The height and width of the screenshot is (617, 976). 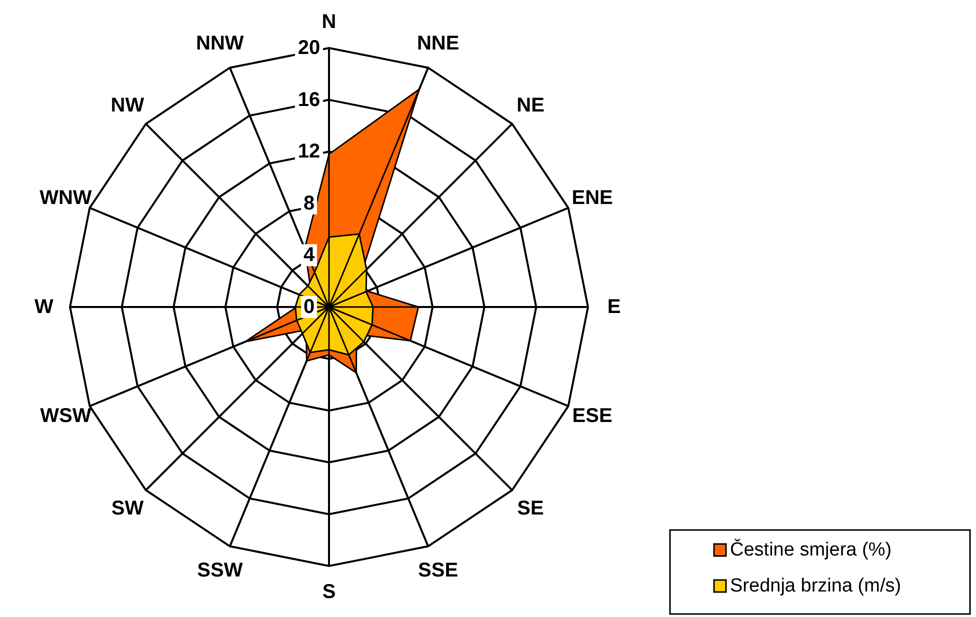 What do you see at coordinates (309, 255) in the screenshot?
I see `y-tick-label: 4` at bounding box center [309, 255].